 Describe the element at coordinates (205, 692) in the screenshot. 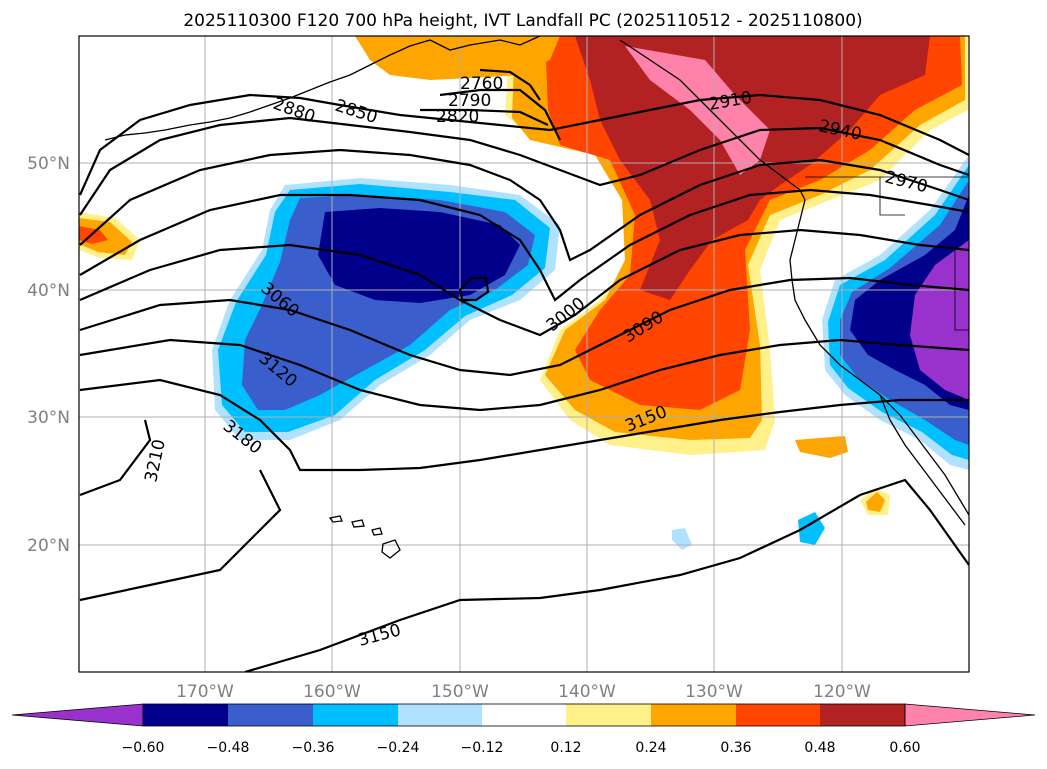

I see `lon-label-170w: 170°W` at that location.